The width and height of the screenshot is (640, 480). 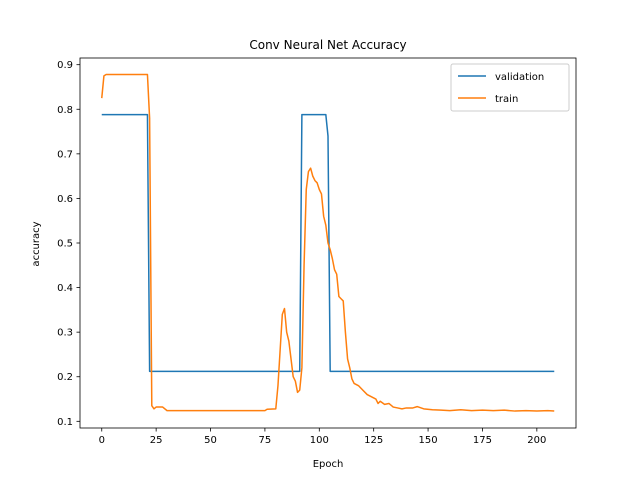 I want to click on y-tick-label: 0.2, so click(x=65, y=377).